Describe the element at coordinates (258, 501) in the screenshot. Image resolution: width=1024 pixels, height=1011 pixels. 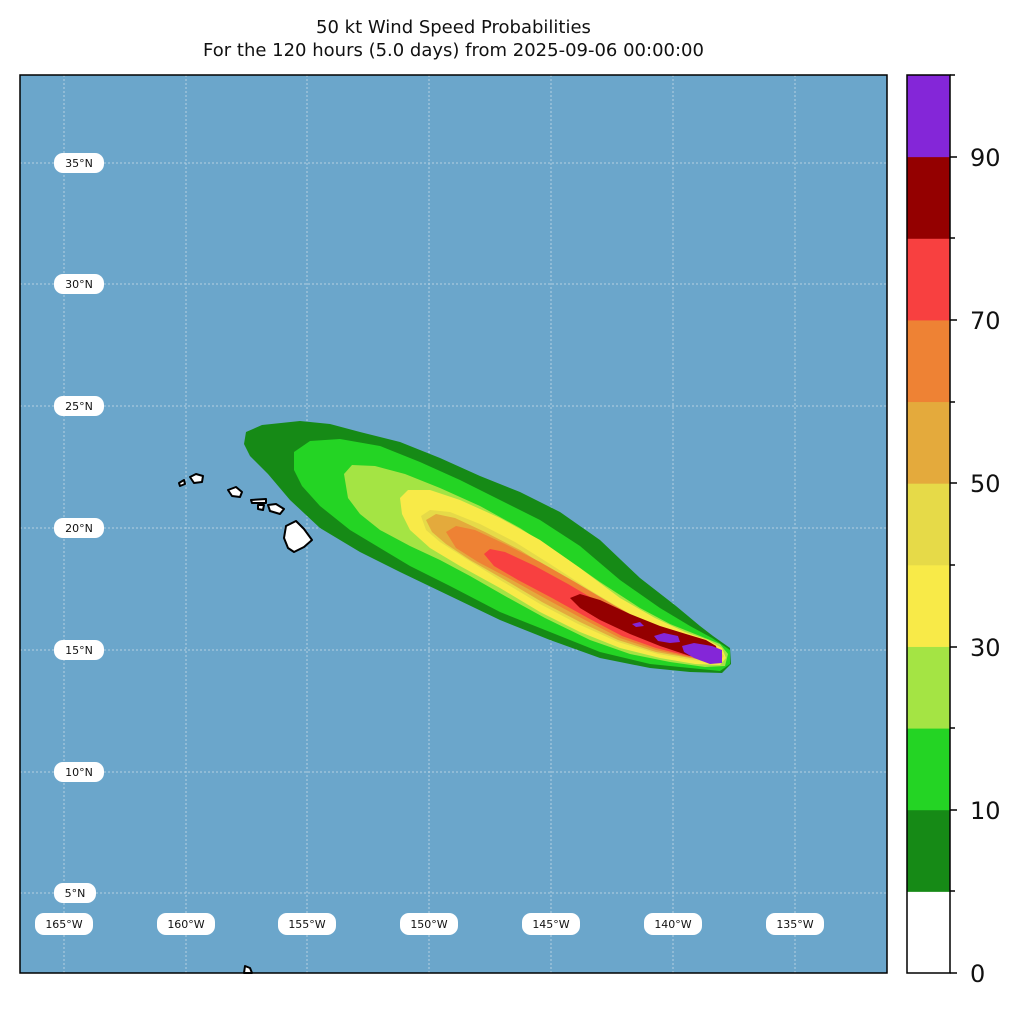
I see `island-molokai` at that location.